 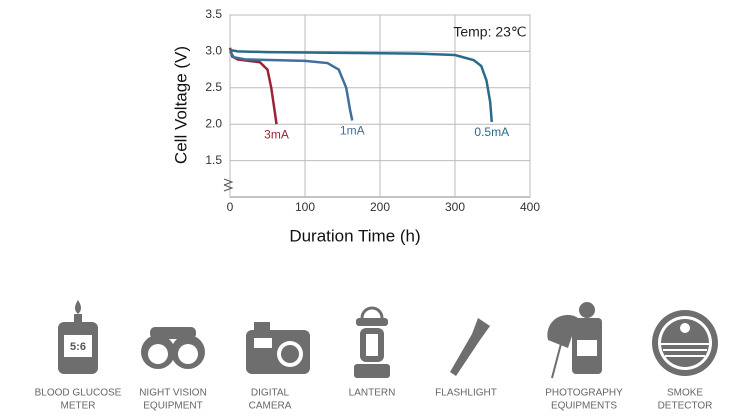 What do you see at coordinates (305, 207) in the screenshot?
I see `x-tick-label: 100` at bounding box center [305, 207].